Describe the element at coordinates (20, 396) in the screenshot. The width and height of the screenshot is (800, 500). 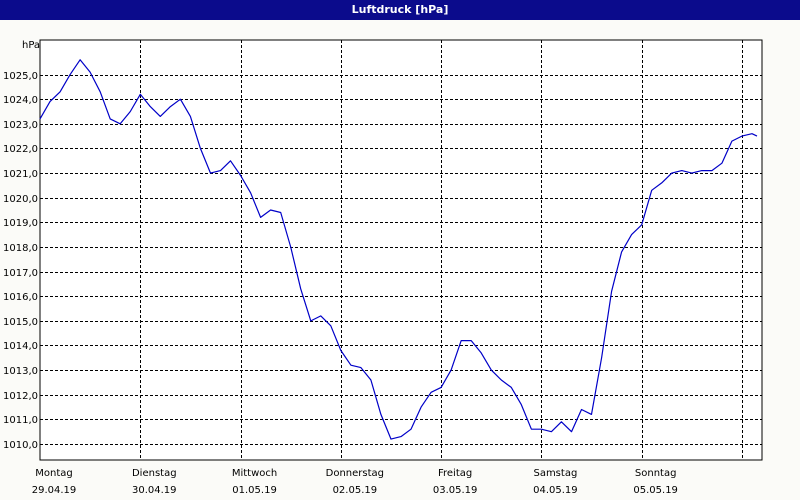
I see `y-tick-label: 1012,0` at that location.